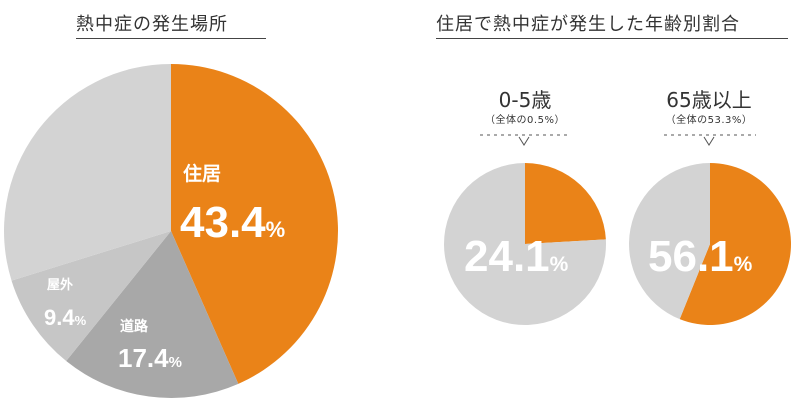 This screenshot has width=800, height=400. What do you see at coordinates (588, 24) in the screenshot?
I see `chart-title-age: 住居で熱中症が発生した年齢別割合` at bounding box center [588, 24].